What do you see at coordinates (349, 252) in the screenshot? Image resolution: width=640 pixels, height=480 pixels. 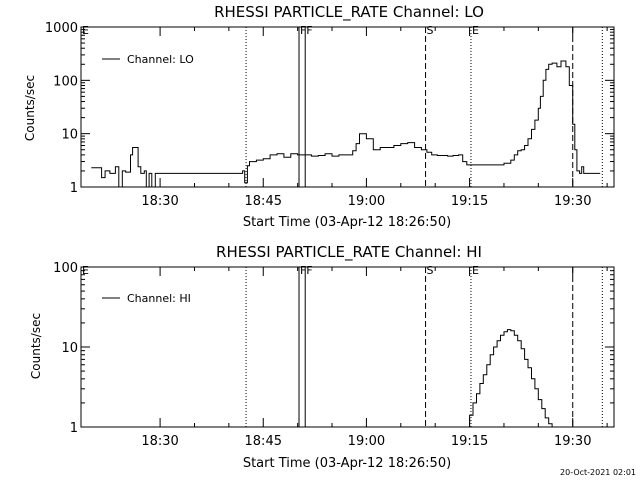 I see `chart-title: RHESSI PARTICLE_RATE Channel: HI` at bounding box center [349, 252].